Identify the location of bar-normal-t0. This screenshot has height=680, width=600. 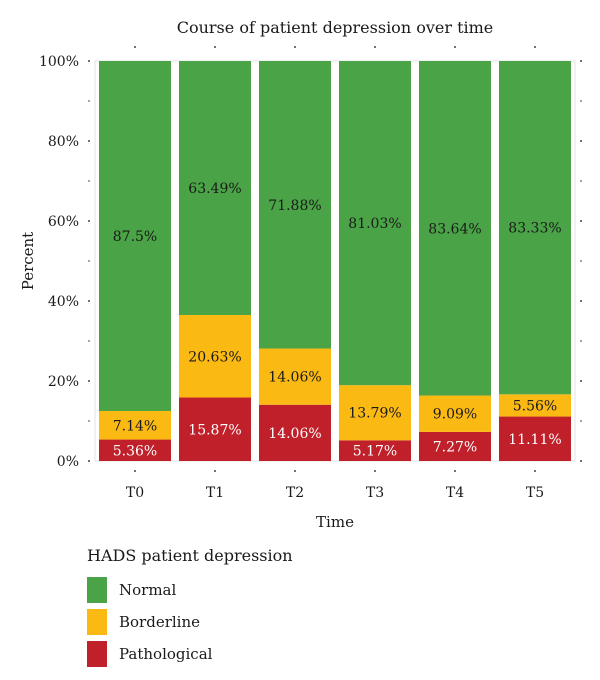
(135, 236).